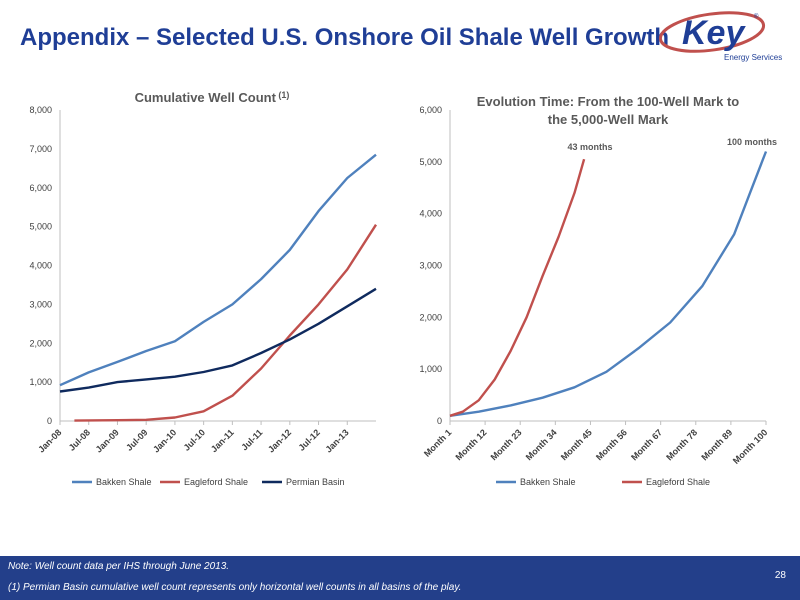 The image size is (800, 600). Describe the element at coordinates (646, 444) in the screenshot. I see `chart2-x-tick-label: Month 67` at that location.